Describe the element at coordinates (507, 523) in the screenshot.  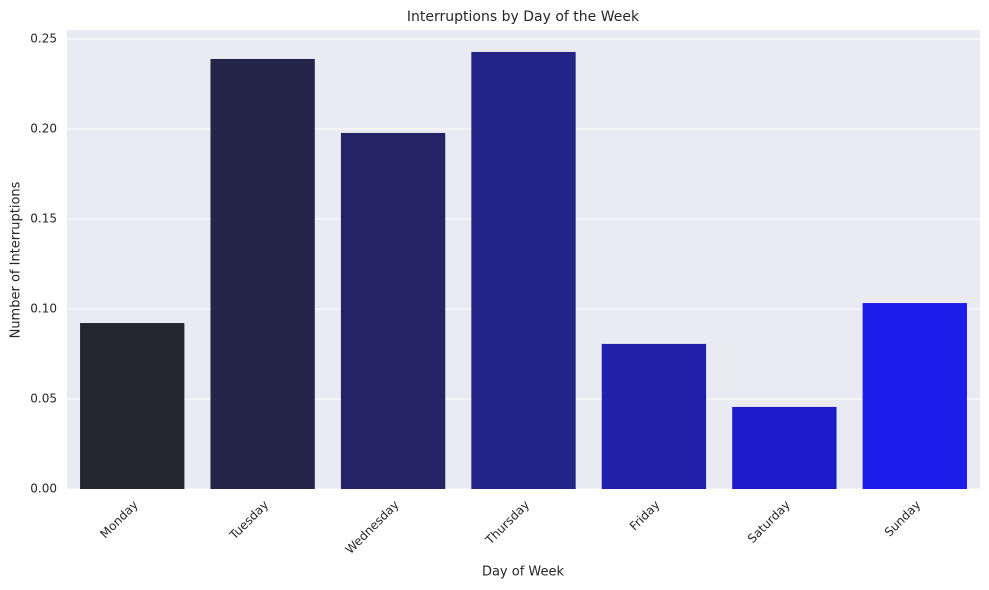
I see `x-tick-label: Thursday` at that location.